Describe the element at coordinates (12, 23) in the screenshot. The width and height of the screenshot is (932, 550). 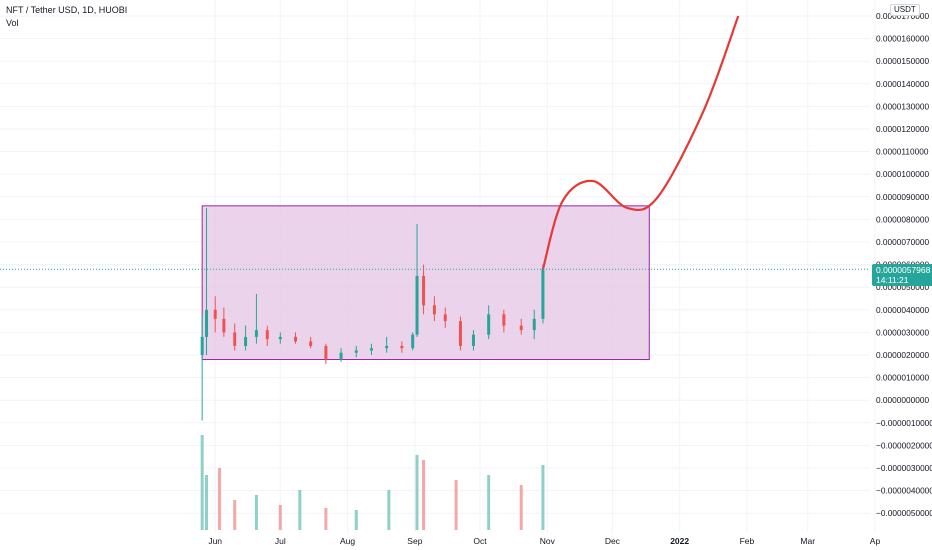
I see `volume-indicator-label: Vol` at that location.